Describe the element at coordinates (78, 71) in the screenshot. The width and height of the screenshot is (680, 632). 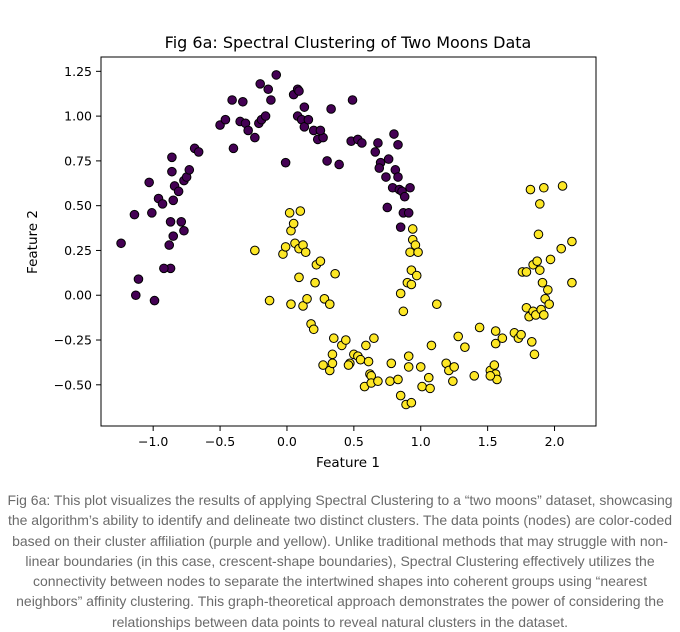
I see `y-tick-label: 1.25` at that location.